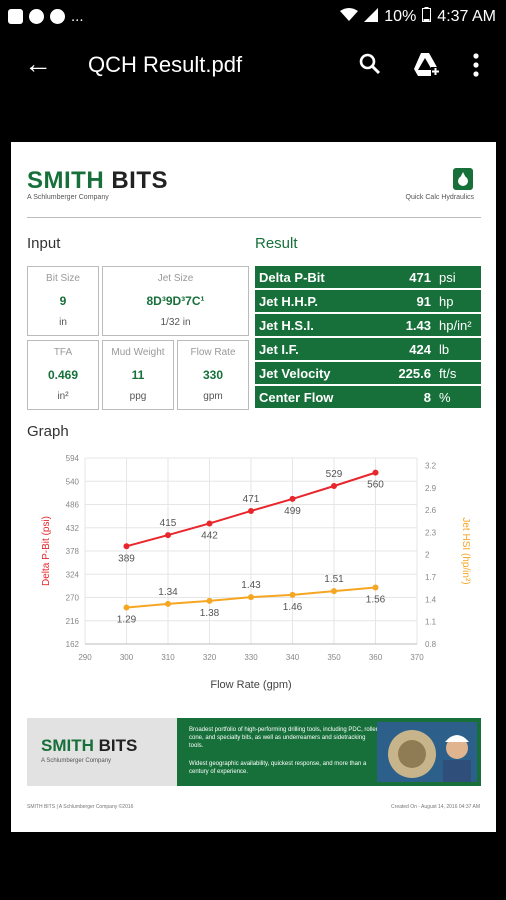 The width and height of the screenshot is (506, 900). I want to click on status-bar: ... 10% 4:37 AM, so click(253, 17).